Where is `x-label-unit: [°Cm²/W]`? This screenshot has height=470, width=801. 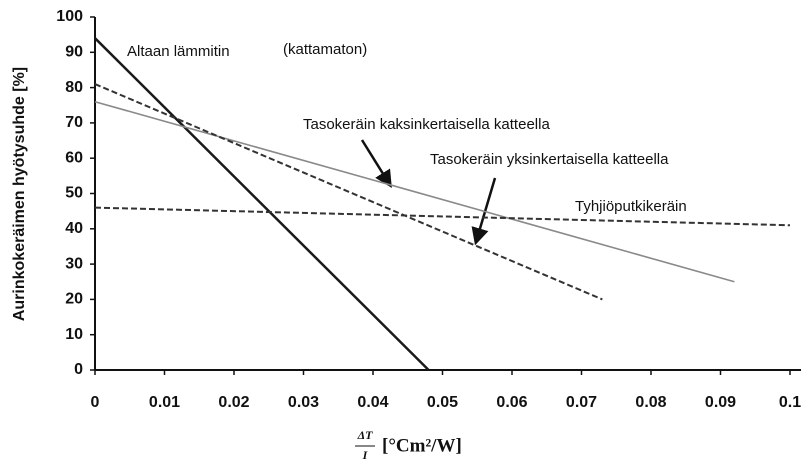
x-label-unit: [°Cm²/W] is located at coordinates (422, 445).